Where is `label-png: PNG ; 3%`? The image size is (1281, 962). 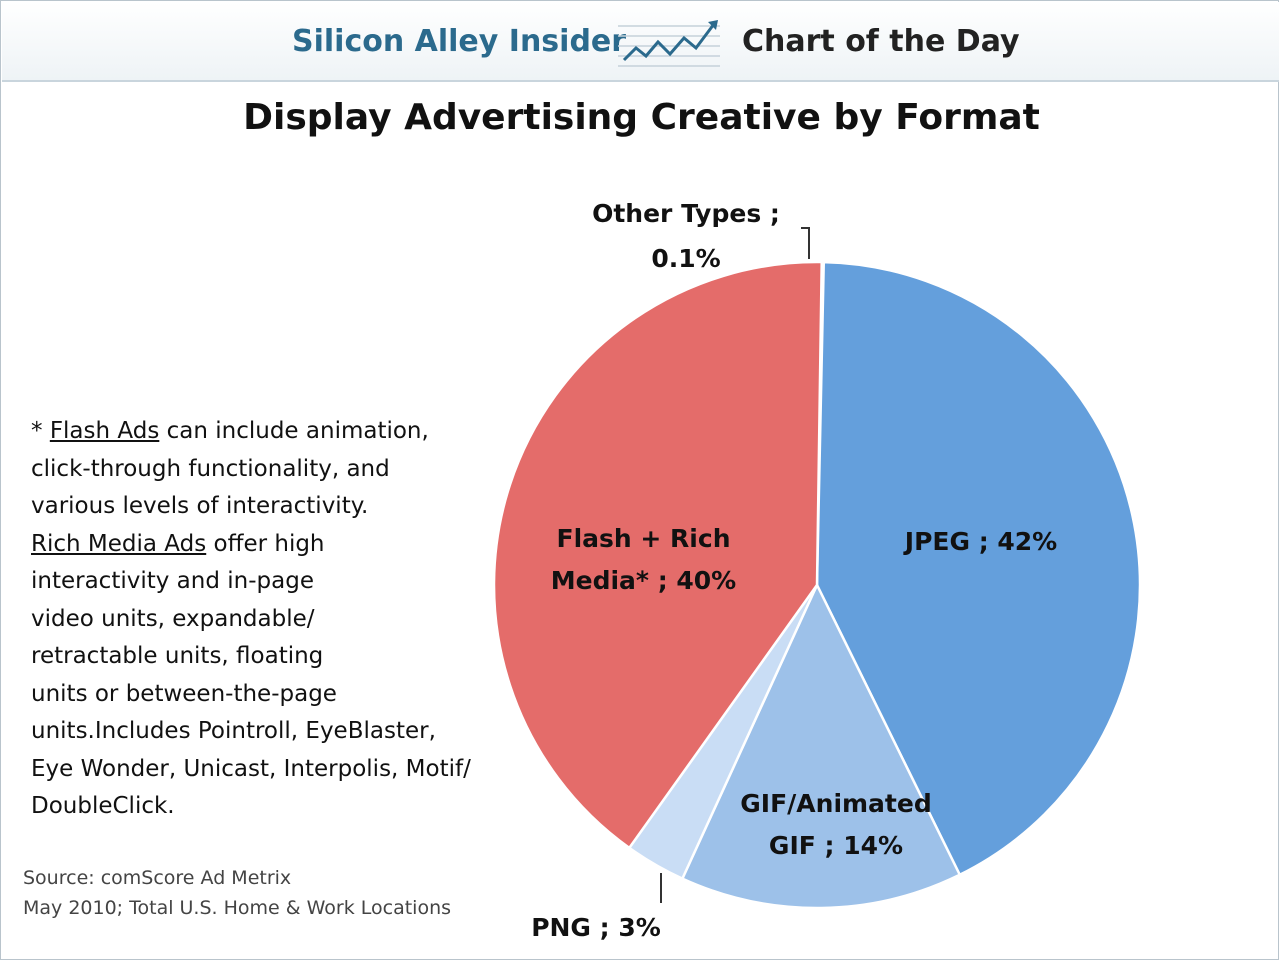
label-png: PNG ; 3% is located at coordinates (596, 927).